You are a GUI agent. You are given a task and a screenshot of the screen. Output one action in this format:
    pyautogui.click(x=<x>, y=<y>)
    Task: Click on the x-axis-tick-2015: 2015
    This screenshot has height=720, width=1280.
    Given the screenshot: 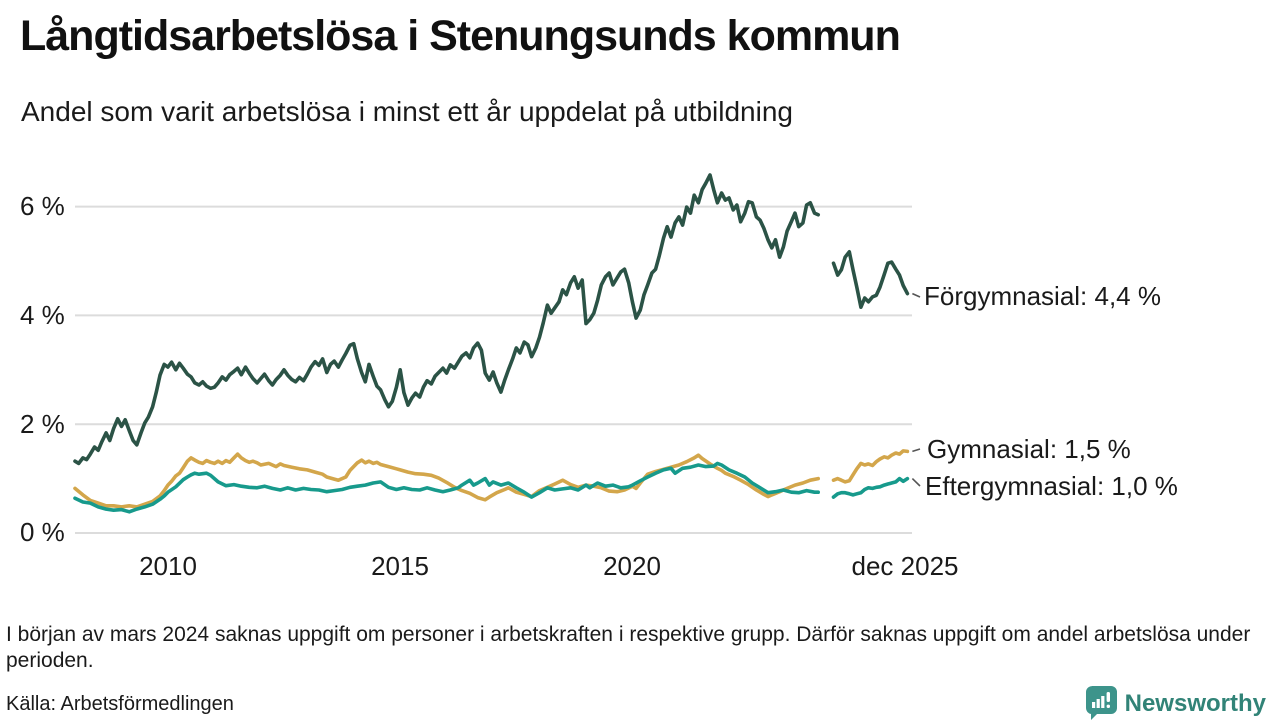 What is the action you would take?
    pyautogui.click(x=400, y=566)
    